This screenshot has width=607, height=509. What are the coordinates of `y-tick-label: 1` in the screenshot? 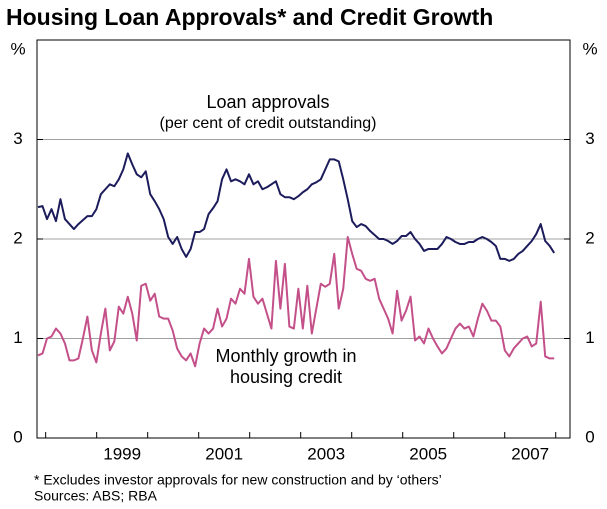 It's located at (17, 337).